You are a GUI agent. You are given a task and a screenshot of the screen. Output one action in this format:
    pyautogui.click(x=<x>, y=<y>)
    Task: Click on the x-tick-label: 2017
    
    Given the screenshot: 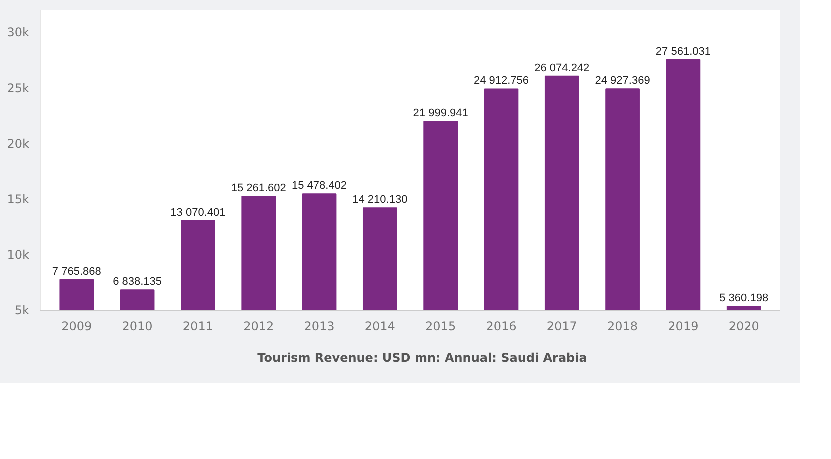 What is the action you would take?
    pyautogui.click(x=562, y=327)
    